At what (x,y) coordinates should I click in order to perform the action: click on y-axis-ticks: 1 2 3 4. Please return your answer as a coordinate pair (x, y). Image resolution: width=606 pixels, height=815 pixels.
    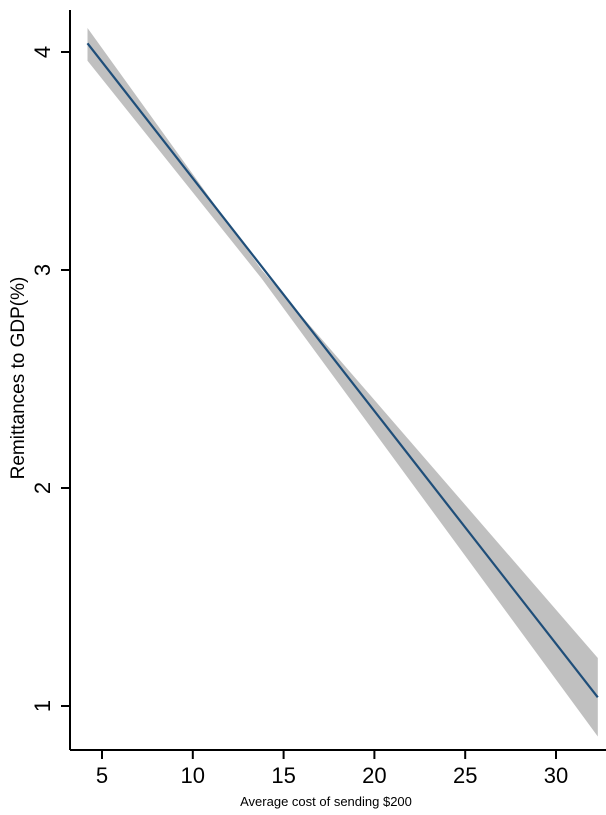
    Looking at the image, I should click on (50, 379).